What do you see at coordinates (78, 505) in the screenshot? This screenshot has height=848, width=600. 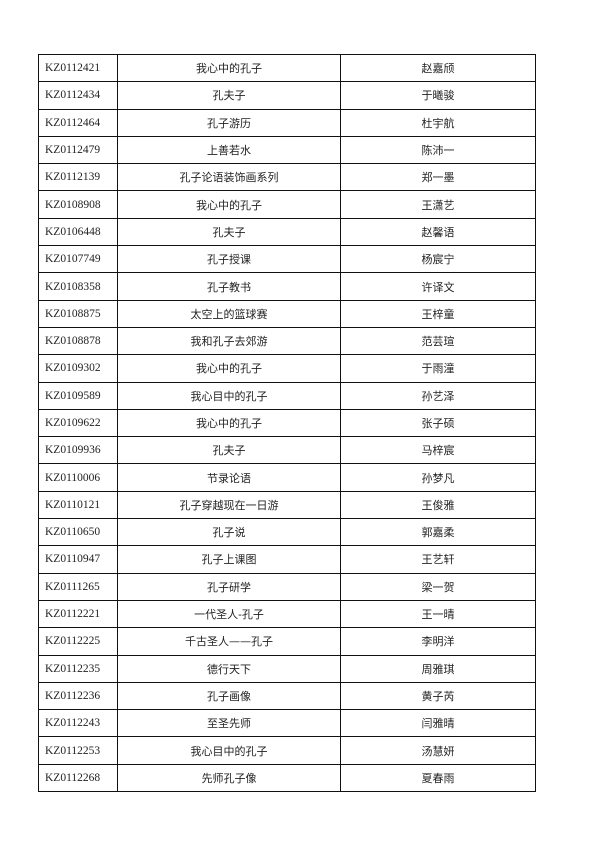 I see `entry-id-cell: KZ0110121` at bounding box center [78, 505].